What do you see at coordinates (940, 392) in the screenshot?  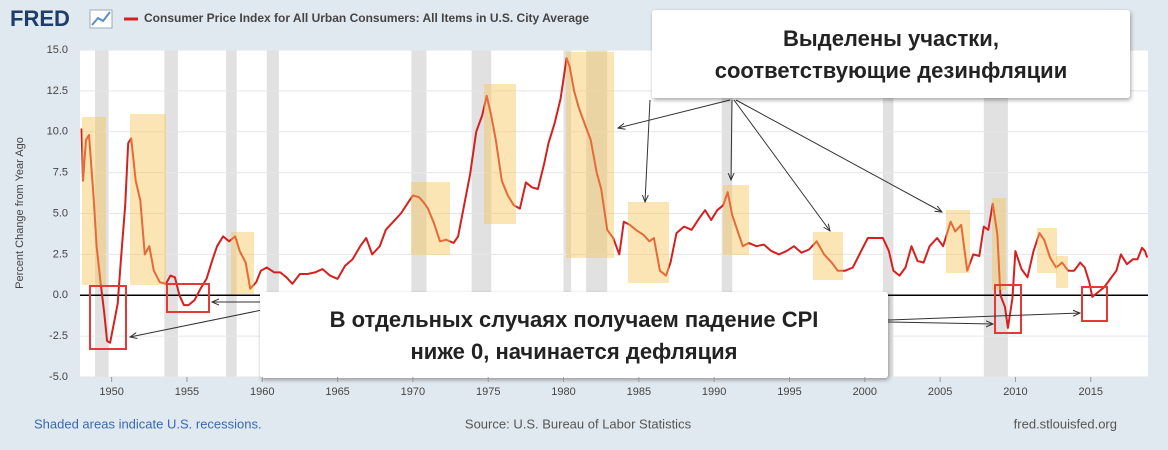 I see `x-tick-label: 2005` at bounding box center [940, 392].